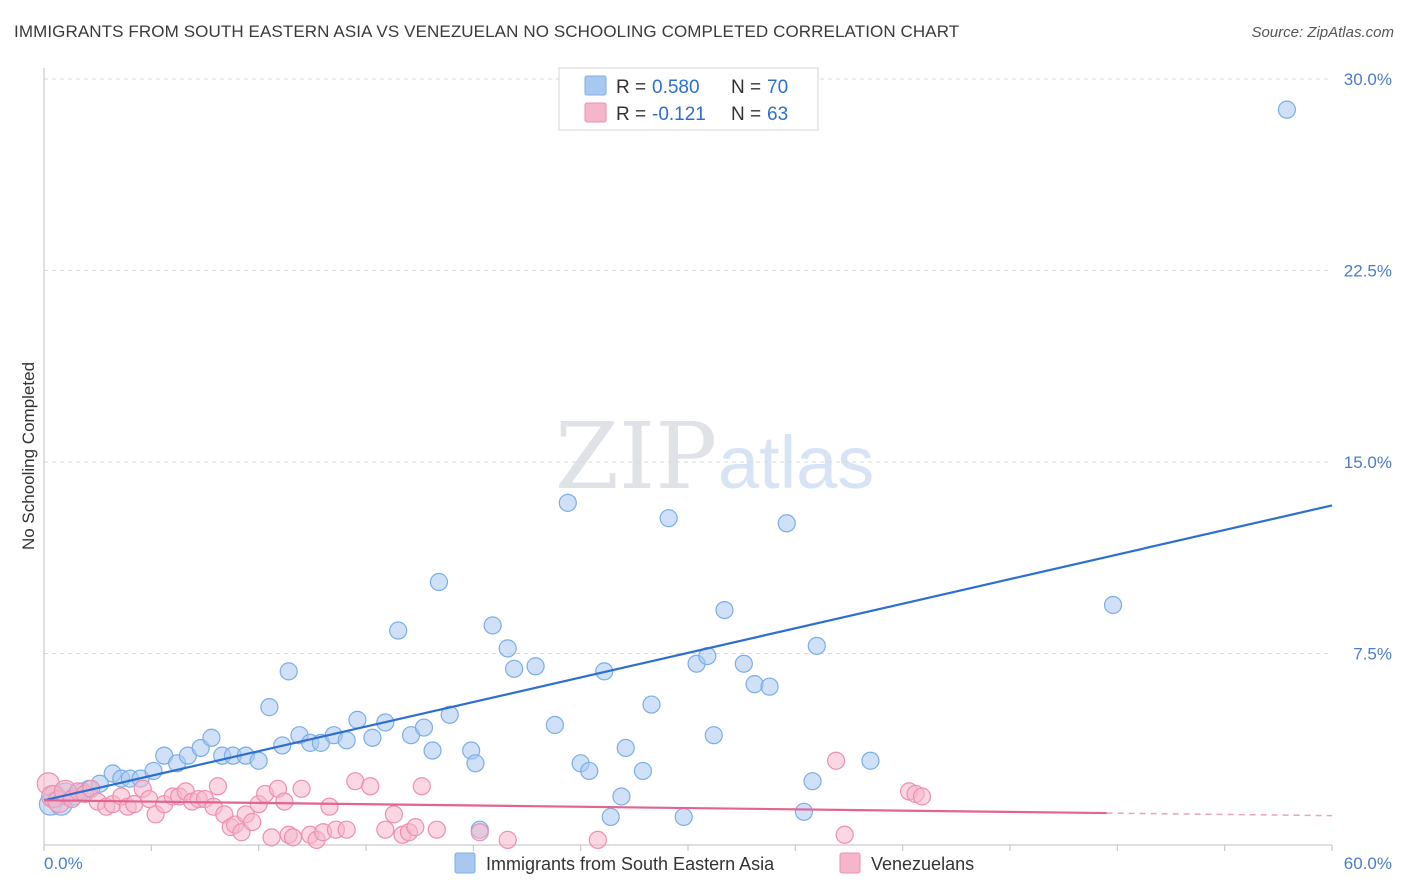 The height and width of the screenshot is (892, 1406). What do you see at coordinates (746, 87) in the screenshot?
I see `legend-n-label-1: N =` at bounding box center [746, 87].